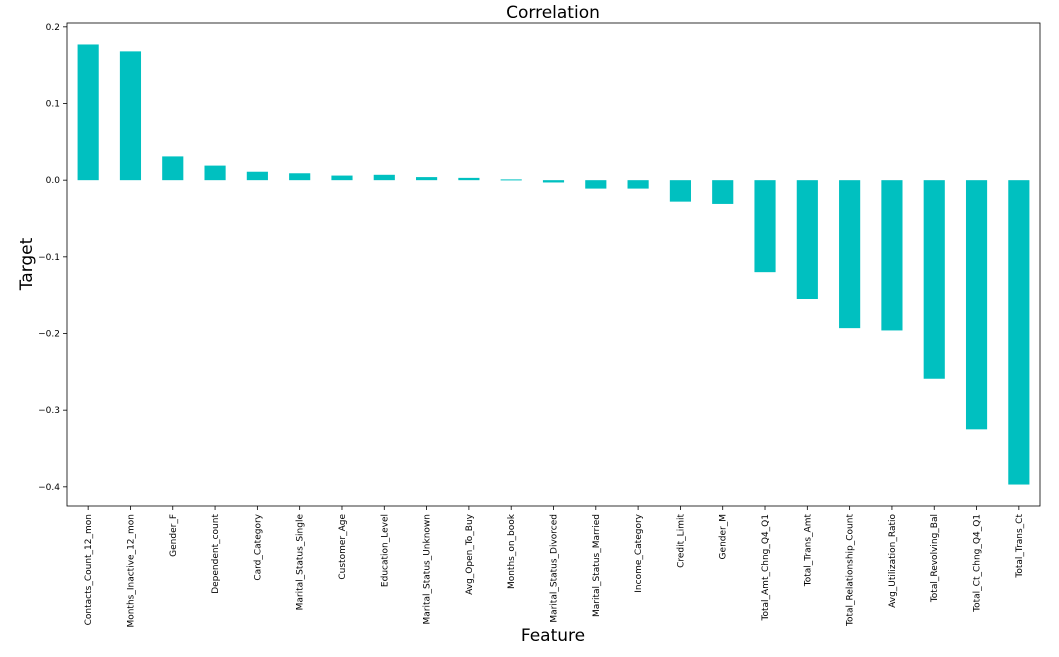 The height and width of the screenshot is (657, 1059). What do you see at coordinates (49, 258) in the screenshot?
I see `y-tick-label: −0.1` at bounding box center [49, 258].